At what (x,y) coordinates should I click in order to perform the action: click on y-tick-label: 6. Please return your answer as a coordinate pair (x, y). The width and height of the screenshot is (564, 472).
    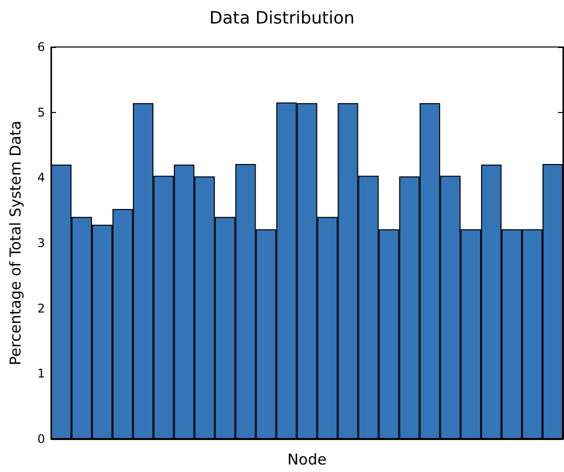
    Looking at the image, I should click on (41, 47).